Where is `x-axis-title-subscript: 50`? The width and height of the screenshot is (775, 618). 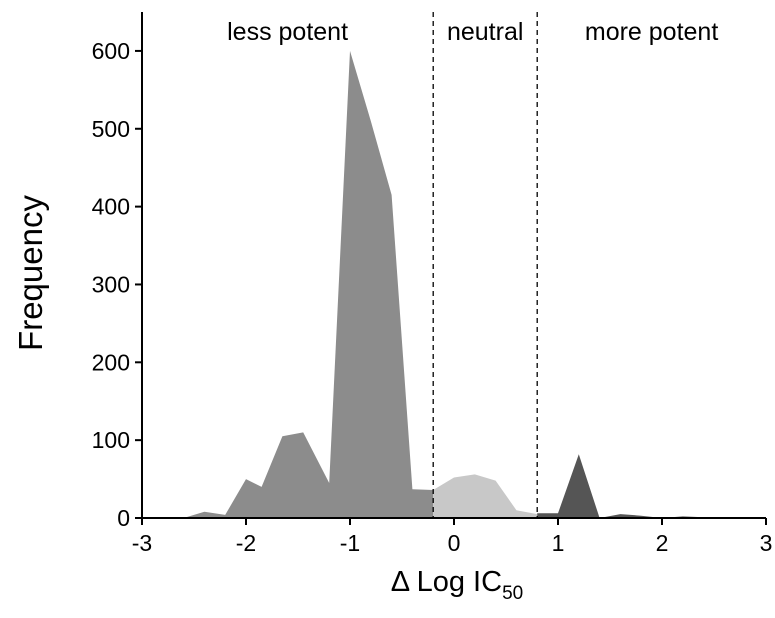
x-axis-title-subscript: 50 is located at coordinates (512, 593).